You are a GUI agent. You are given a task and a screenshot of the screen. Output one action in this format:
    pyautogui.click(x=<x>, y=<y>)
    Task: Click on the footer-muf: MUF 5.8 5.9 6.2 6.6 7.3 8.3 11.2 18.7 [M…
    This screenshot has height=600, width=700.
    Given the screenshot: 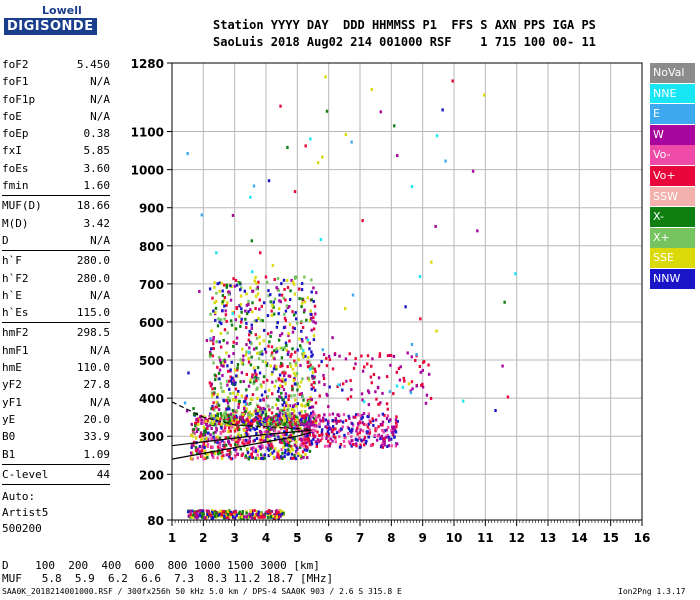 What is the action you would take?
    pyautogui.click(x=168, y=578)
    